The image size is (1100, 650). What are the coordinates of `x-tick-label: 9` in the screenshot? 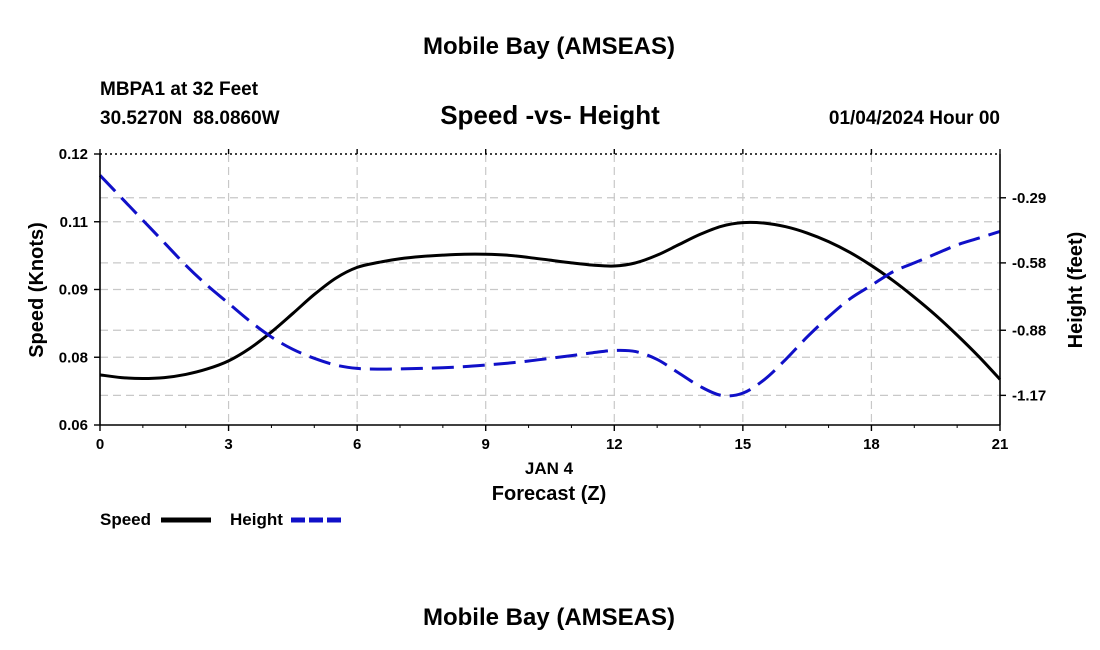 It's located at (486, 444).